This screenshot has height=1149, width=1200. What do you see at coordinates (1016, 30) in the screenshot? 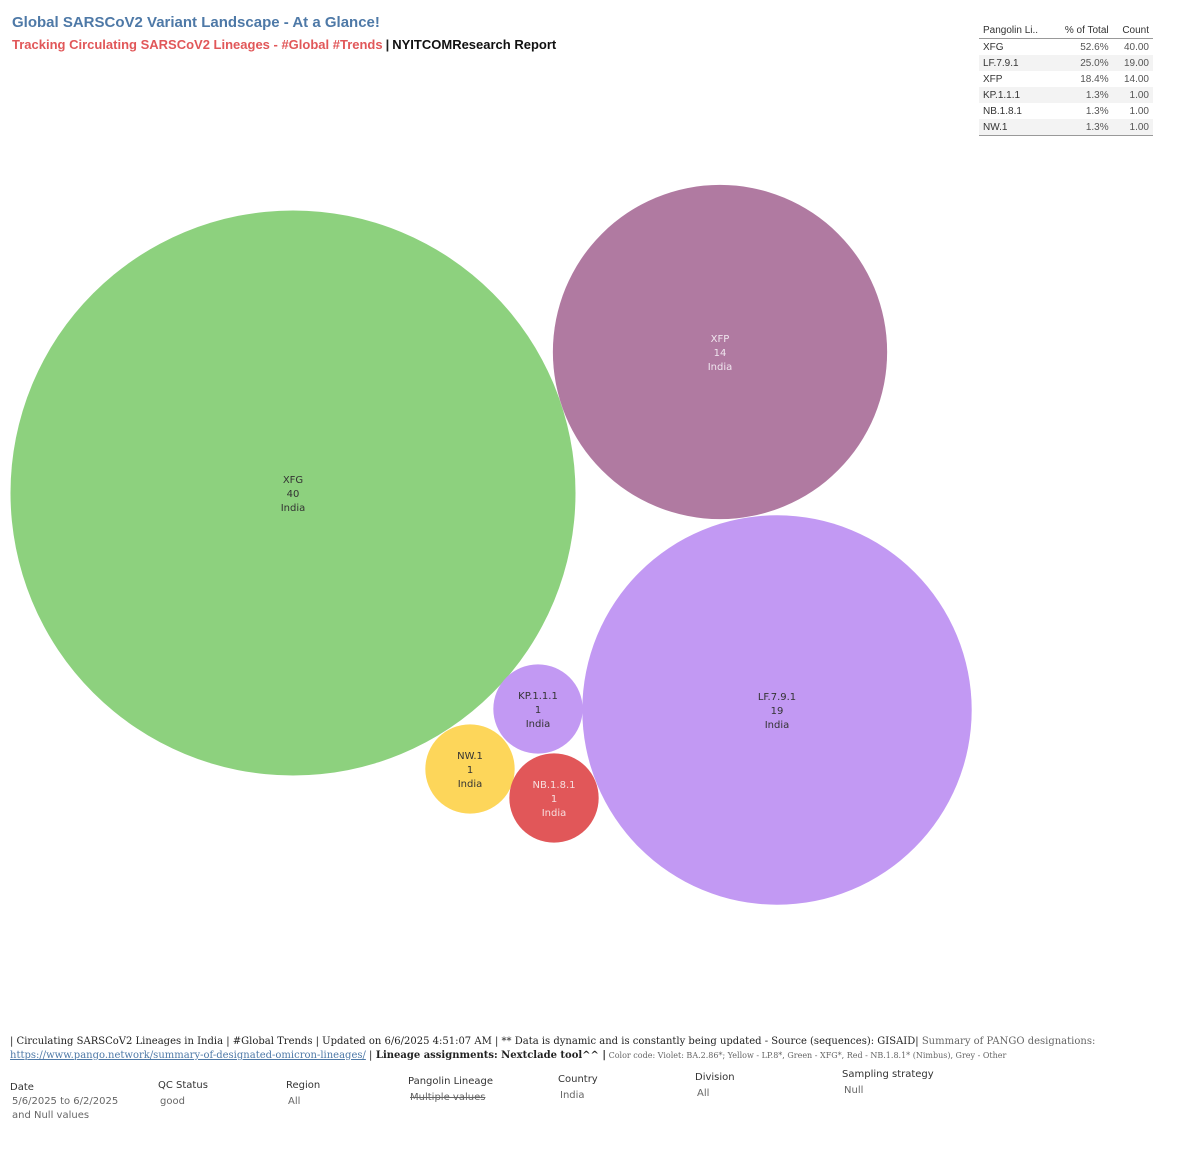
I see `column-header-lineage: Pangolin Li..` at bounding box center [1016, 30].